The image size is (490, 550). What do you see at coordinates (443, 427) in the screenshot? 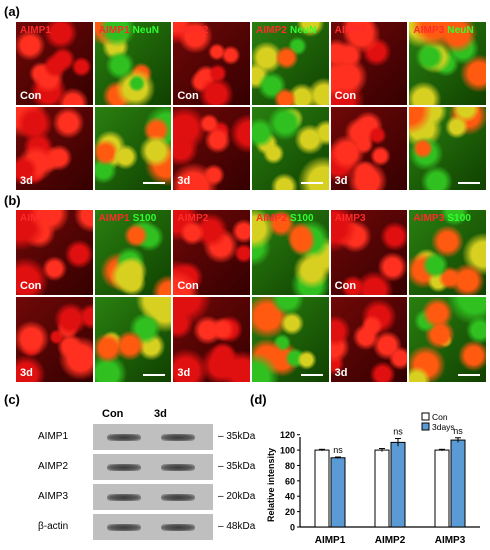
I see `legend-label: 3days` at bounding box center [443, 427].